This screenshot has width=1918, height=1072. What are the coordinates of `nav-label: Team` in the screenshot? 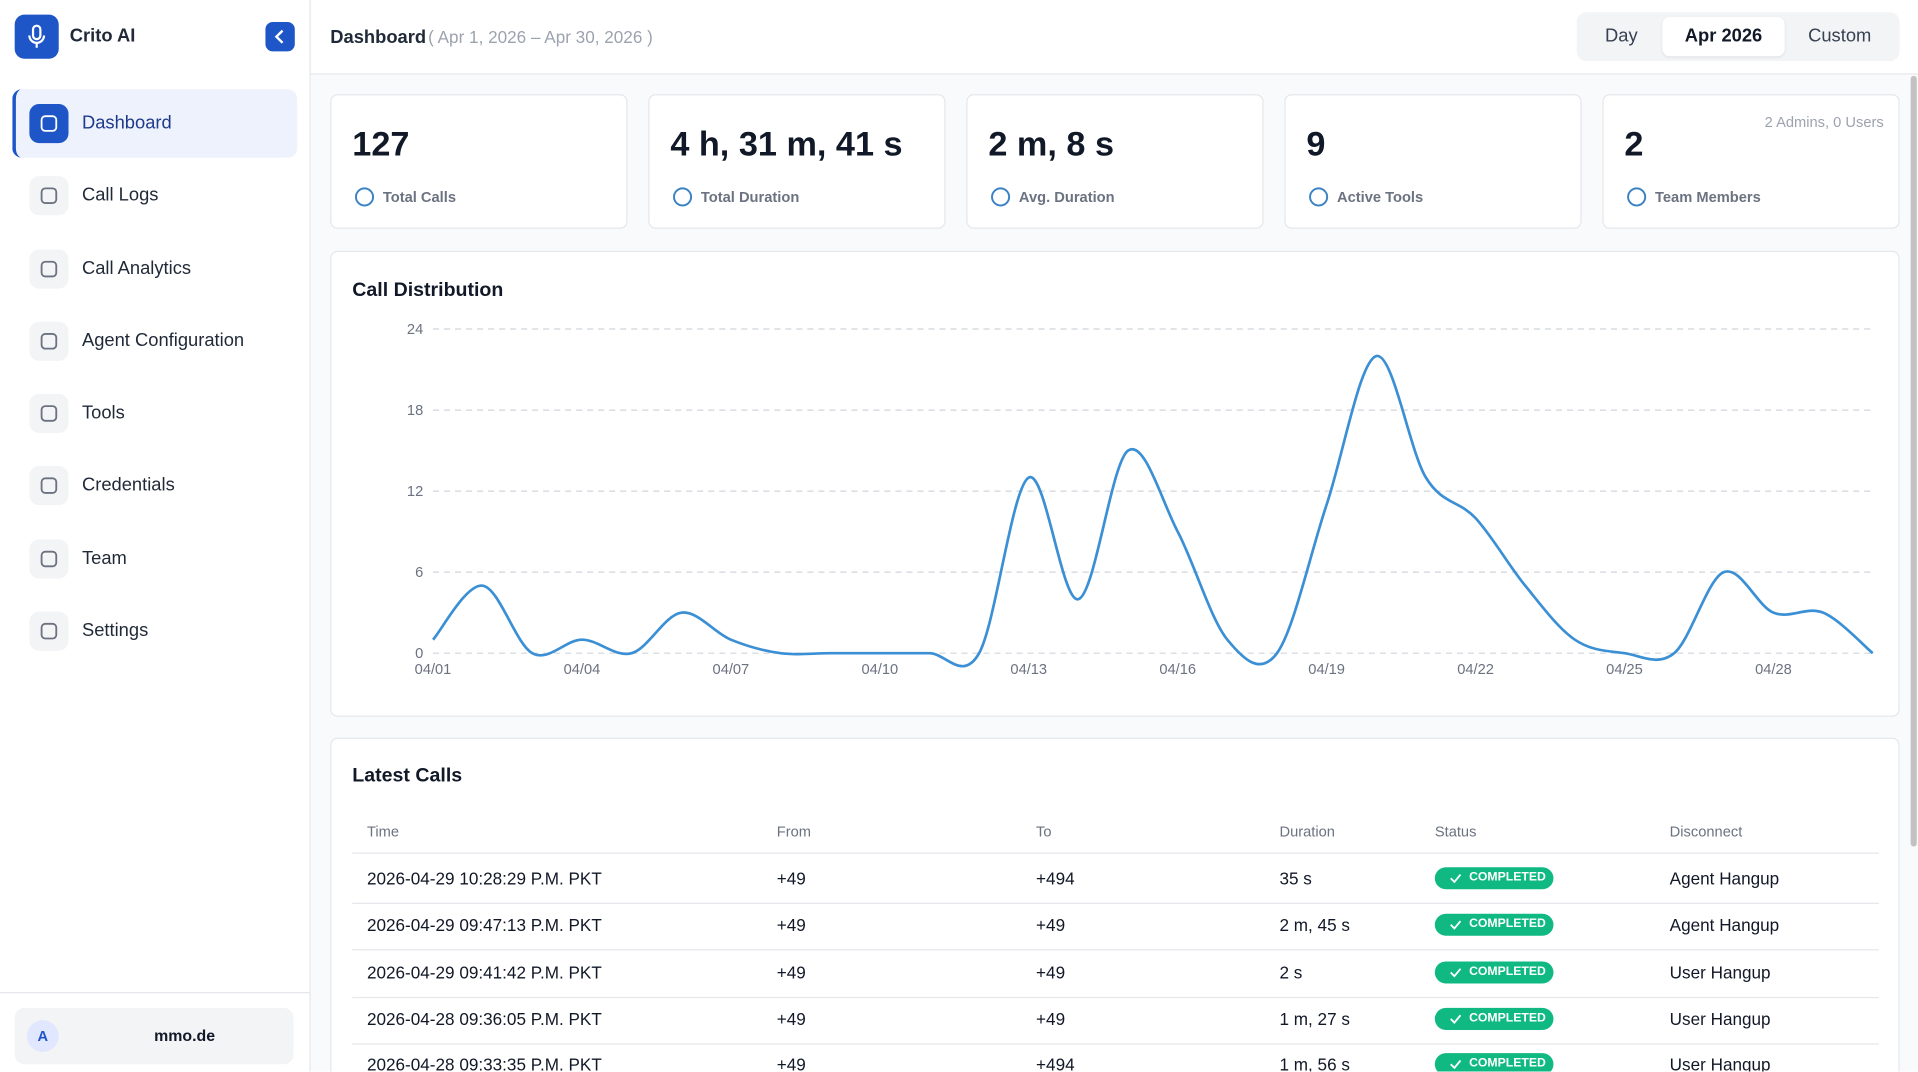 It's located at (104, 558).